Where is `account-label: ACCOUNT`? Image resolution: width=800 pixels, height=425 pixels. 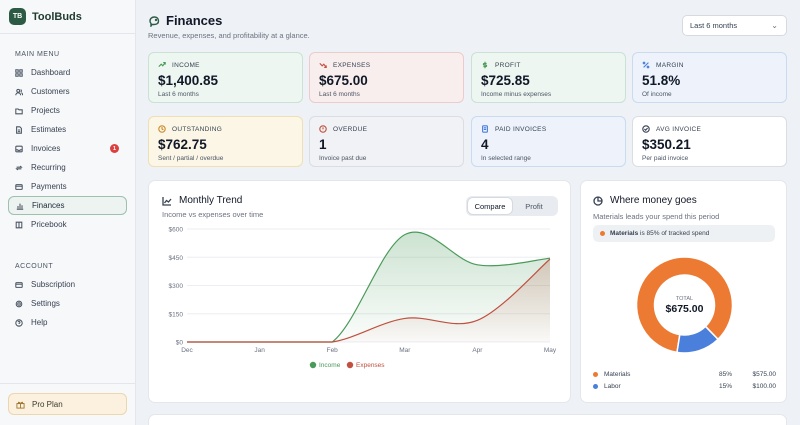
account-label: ACCOUNT is located at coordinates (34, 266).